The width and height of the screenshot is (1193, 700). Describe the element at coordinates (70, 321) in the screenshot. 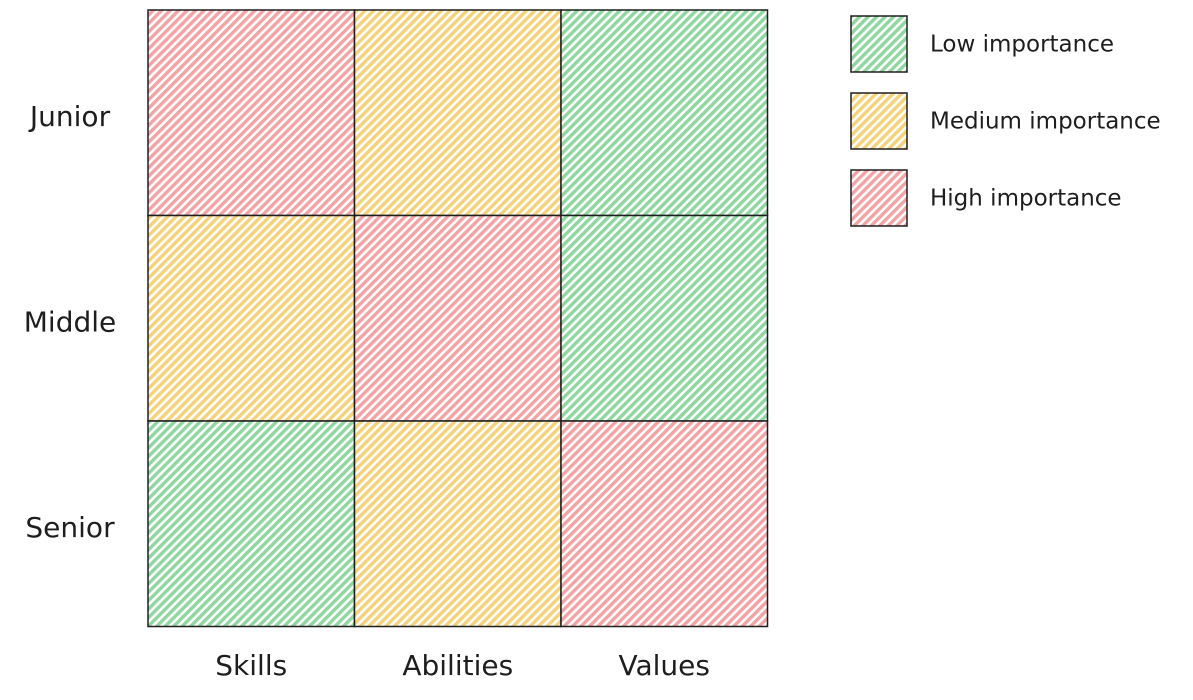

I see `row-label: Middle` at that location.